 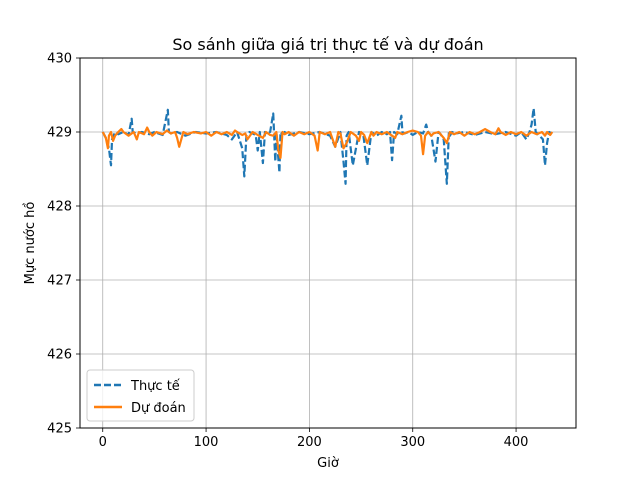 I want to click on y-tick-label: 427, so click(x=59, y=281).